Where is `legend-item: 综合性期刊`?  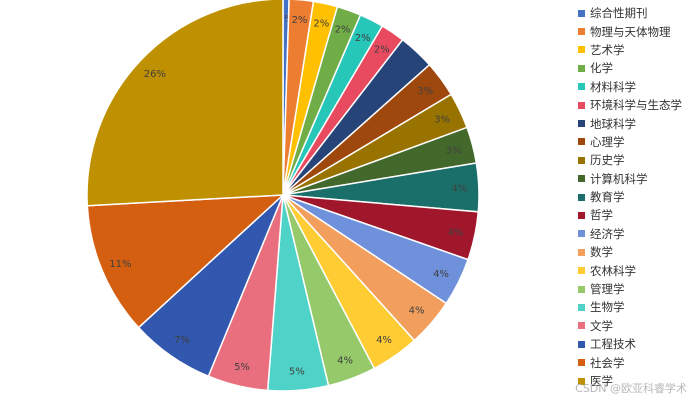
legend-item: 综合性期刊 is located at coordinates (630, 13).